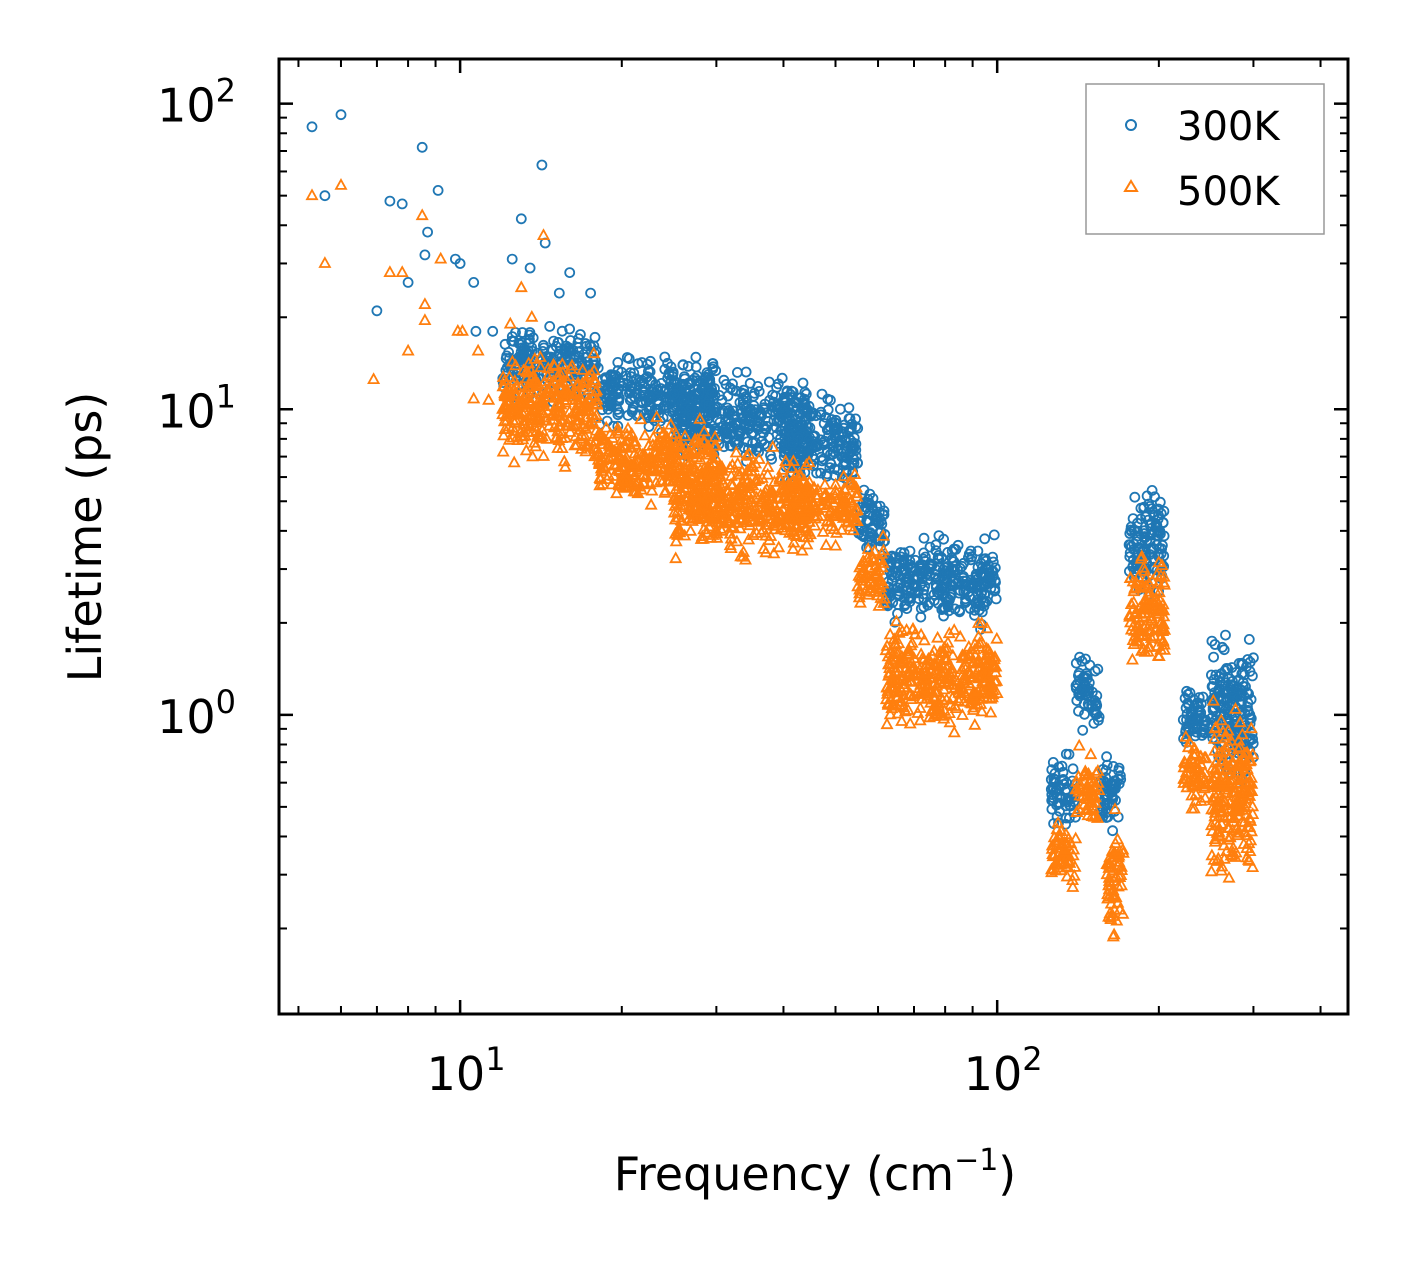 Image resolution: width=1408 pixels, height=1265 pixels. I want to click on x-axis-label: Frequency (cm−1), so click(815, 1172).